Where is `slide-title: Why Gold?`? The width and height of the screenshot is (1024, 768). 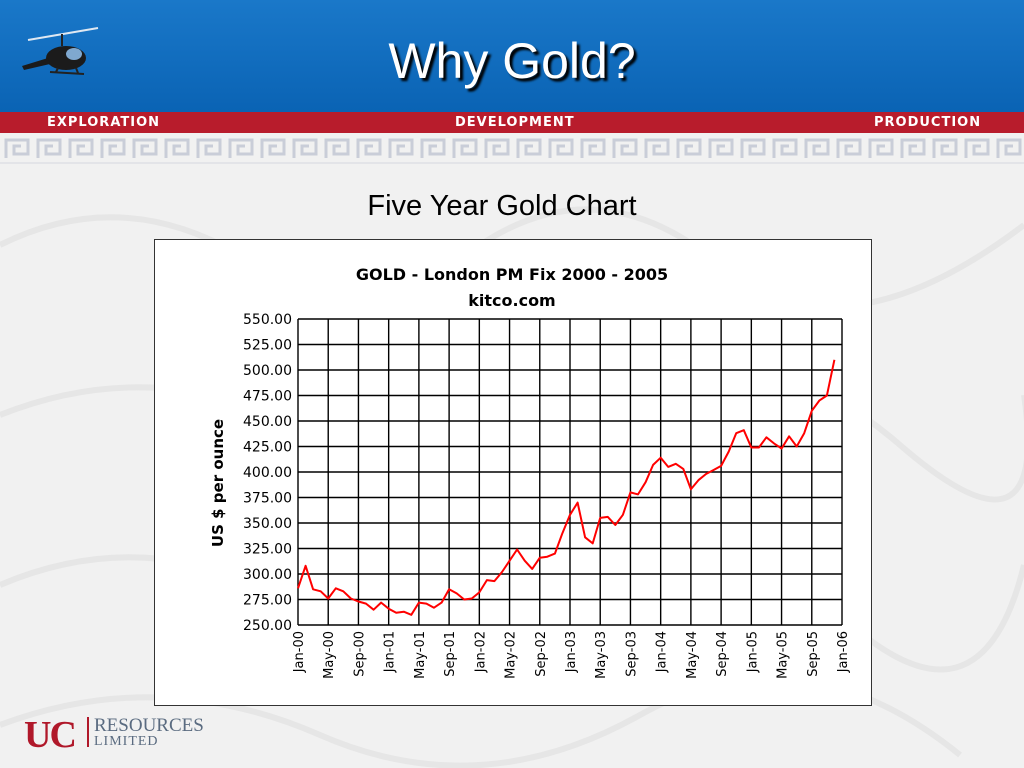 slide-title: Why Gold? is located at coordinates (512, 61).